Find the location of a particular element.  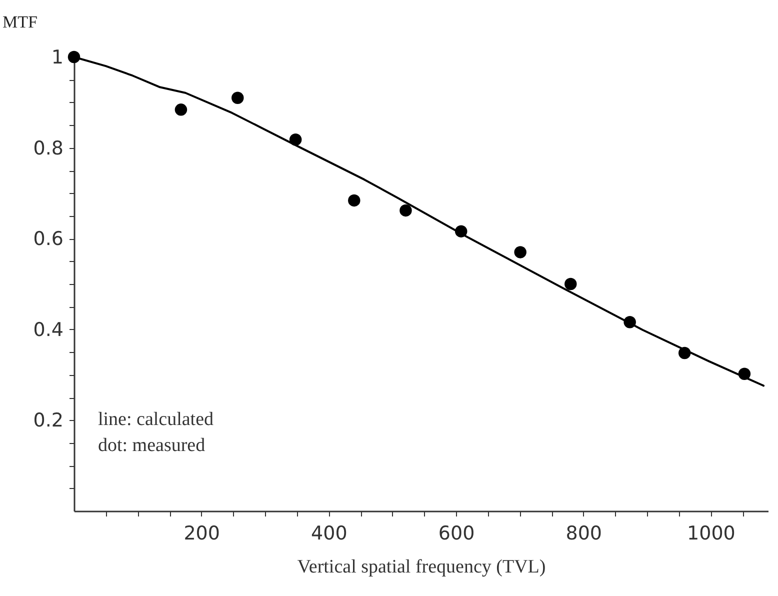

x-tick-label: 200 is located at coordinates (202, 533).